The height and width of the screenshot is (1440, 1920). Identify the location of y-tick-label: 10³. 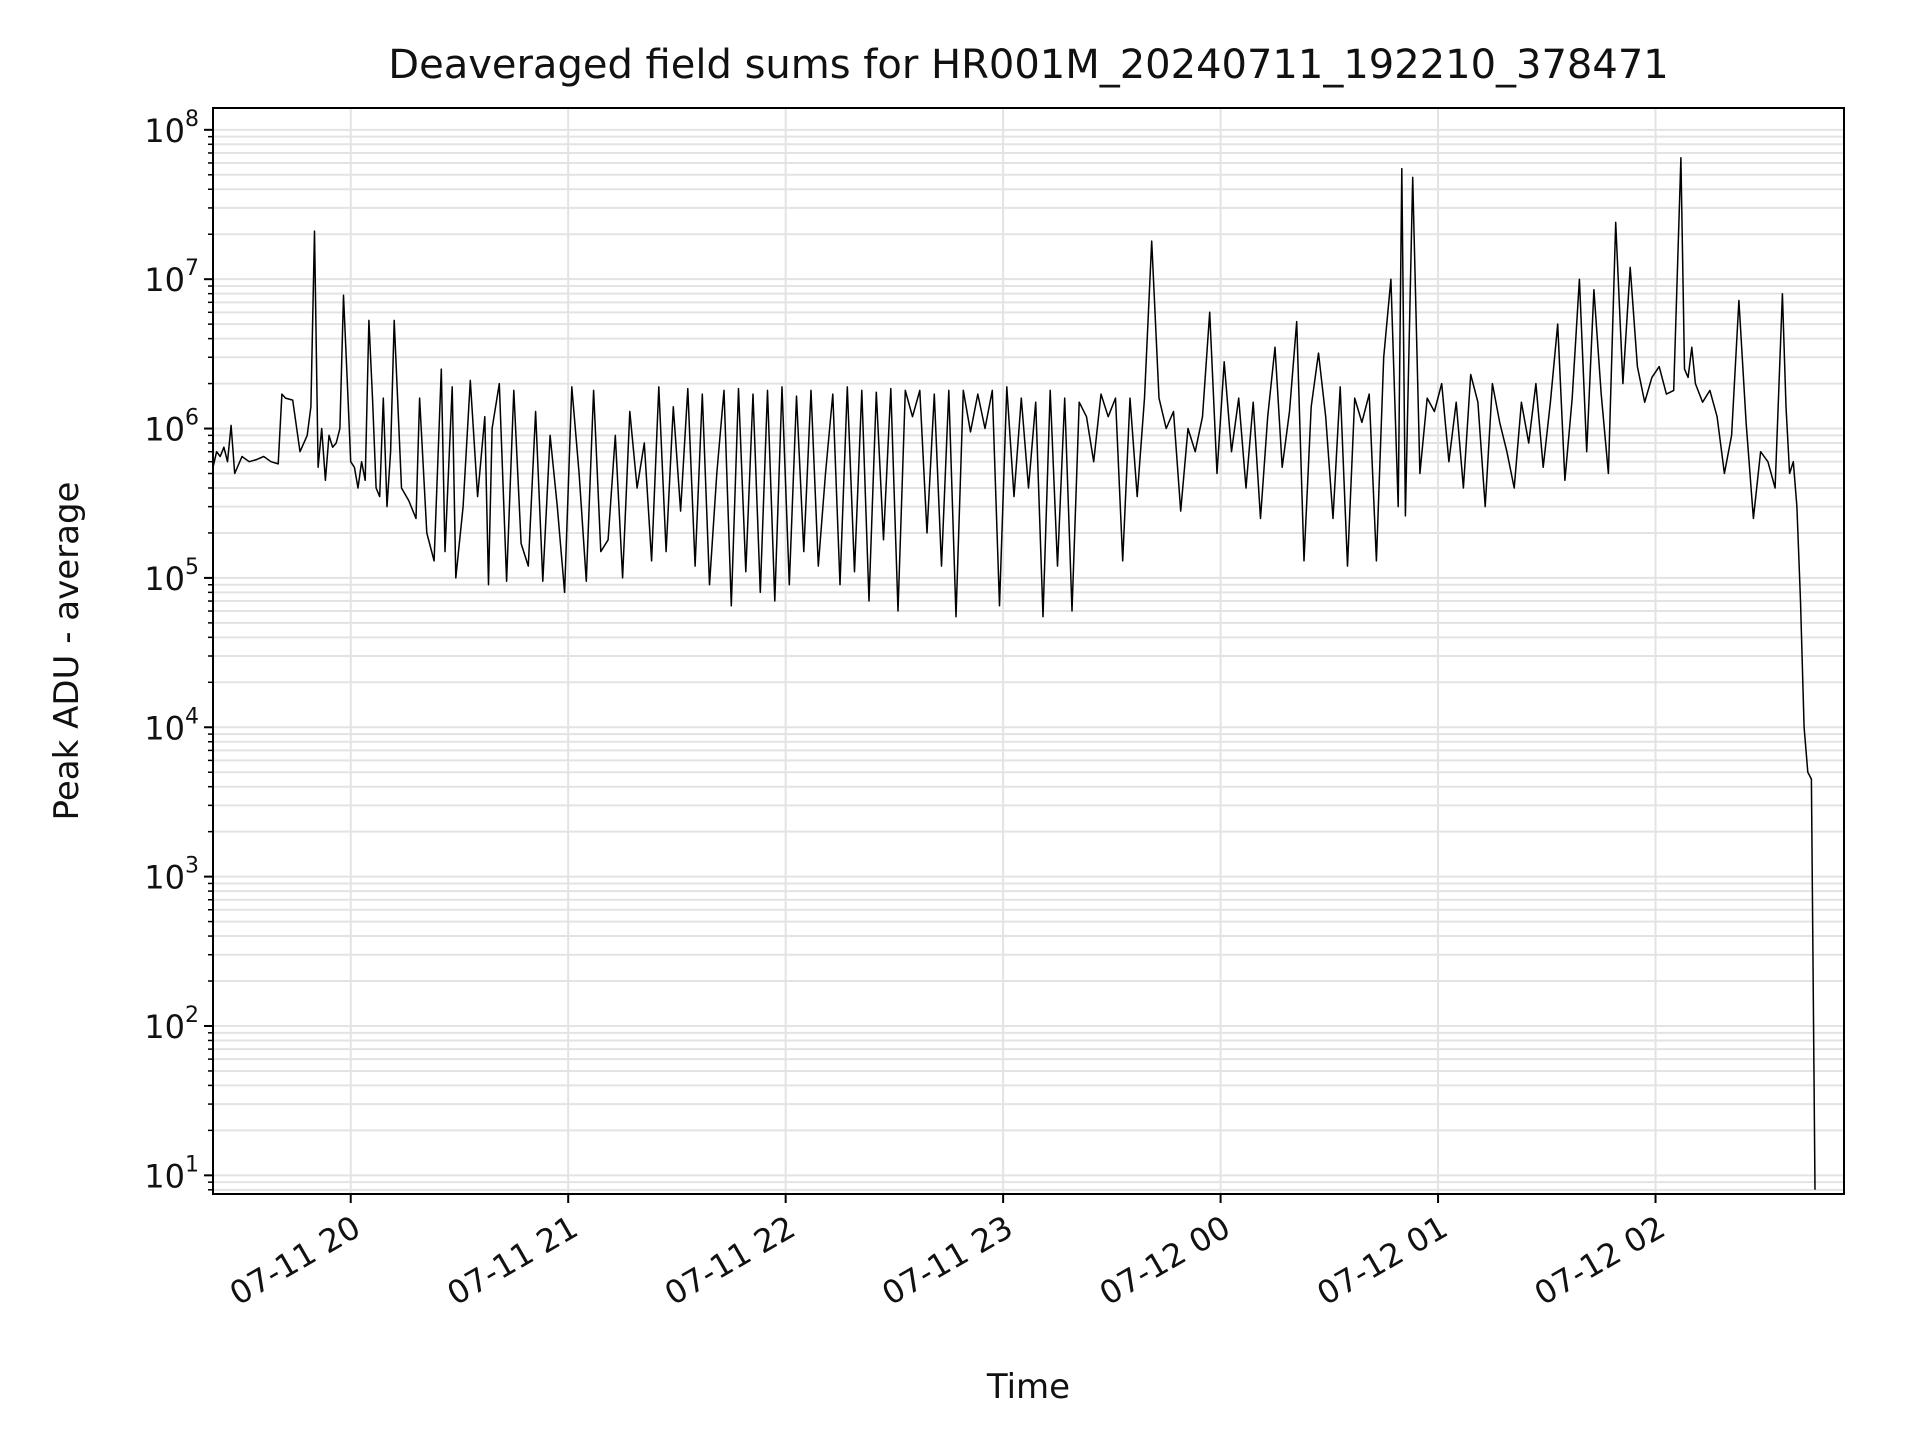
(171, 875).